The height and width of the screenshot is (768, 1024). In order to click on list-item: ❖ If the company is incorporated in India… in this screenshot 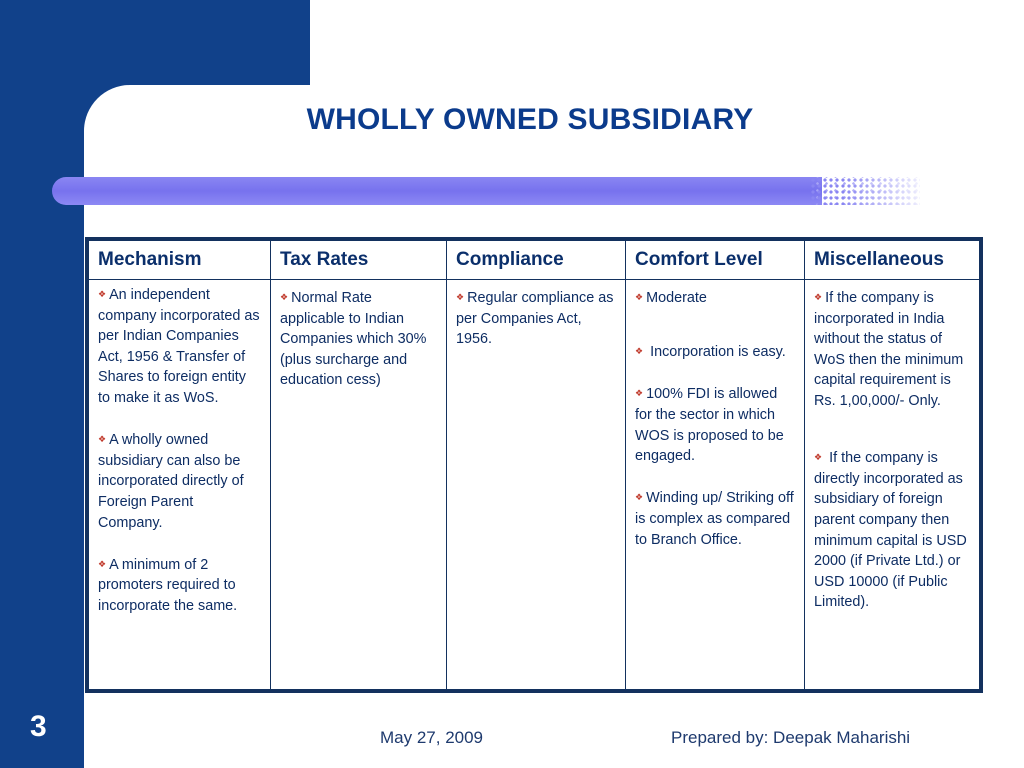, I will do `click(892, 349)`.